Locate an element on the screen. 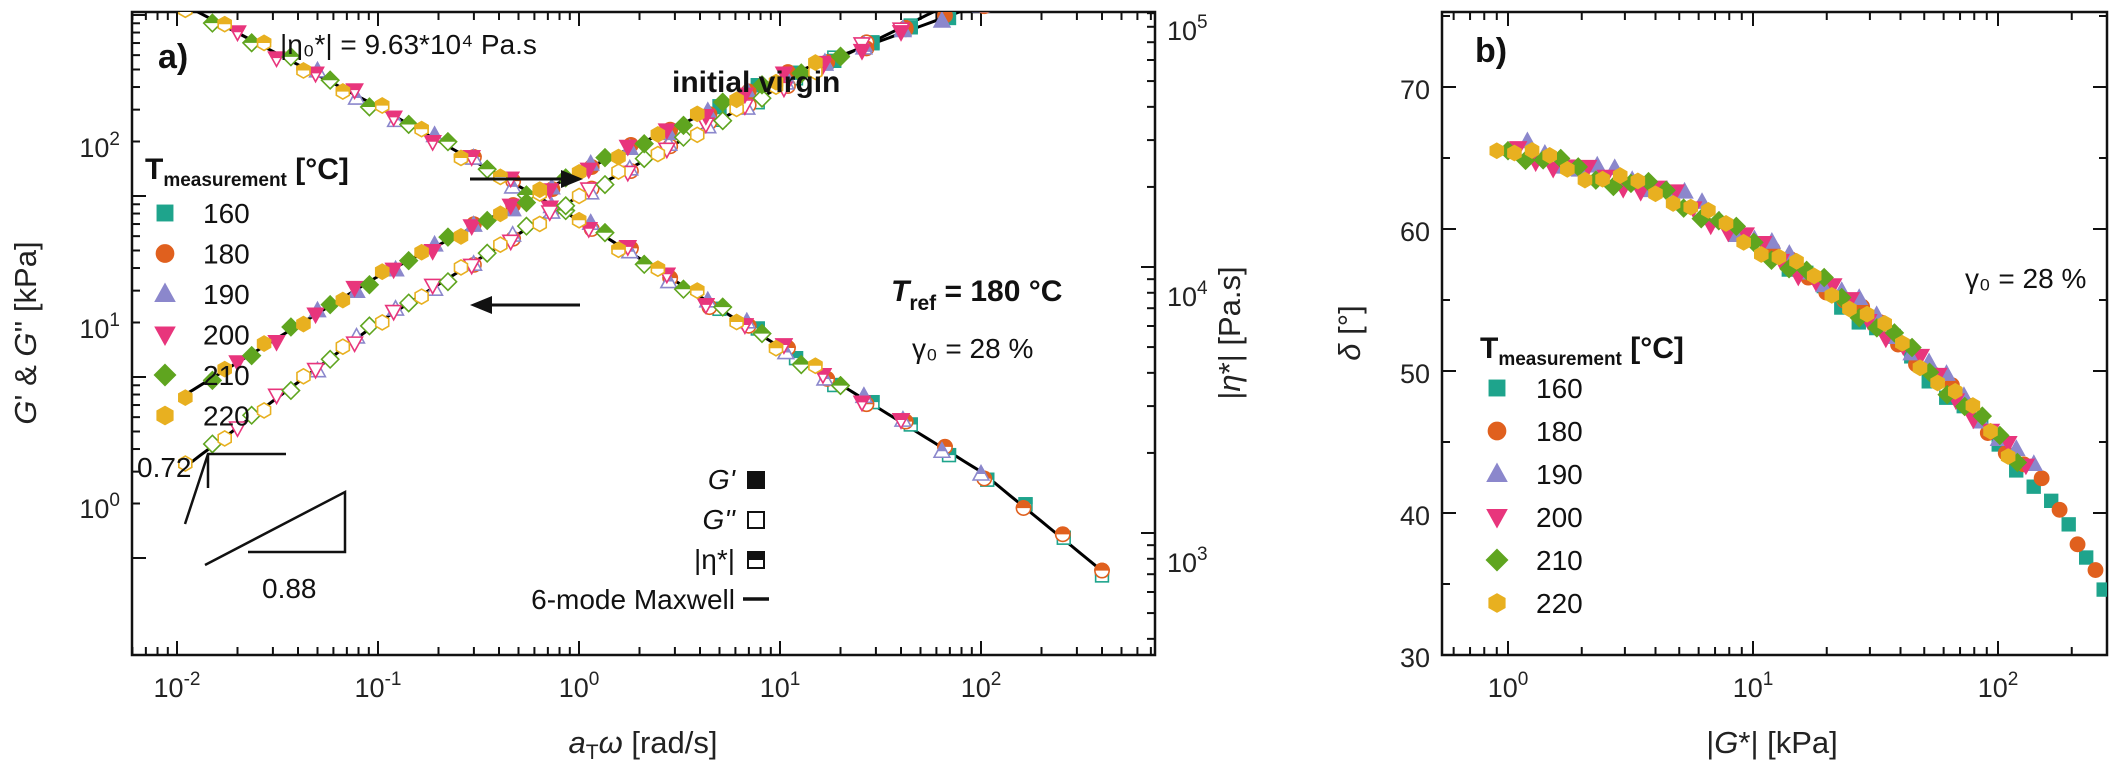 The height and width of the screenshot is (774, 2128). data-point-eta-190-fill is located at coordinates (981, 469).